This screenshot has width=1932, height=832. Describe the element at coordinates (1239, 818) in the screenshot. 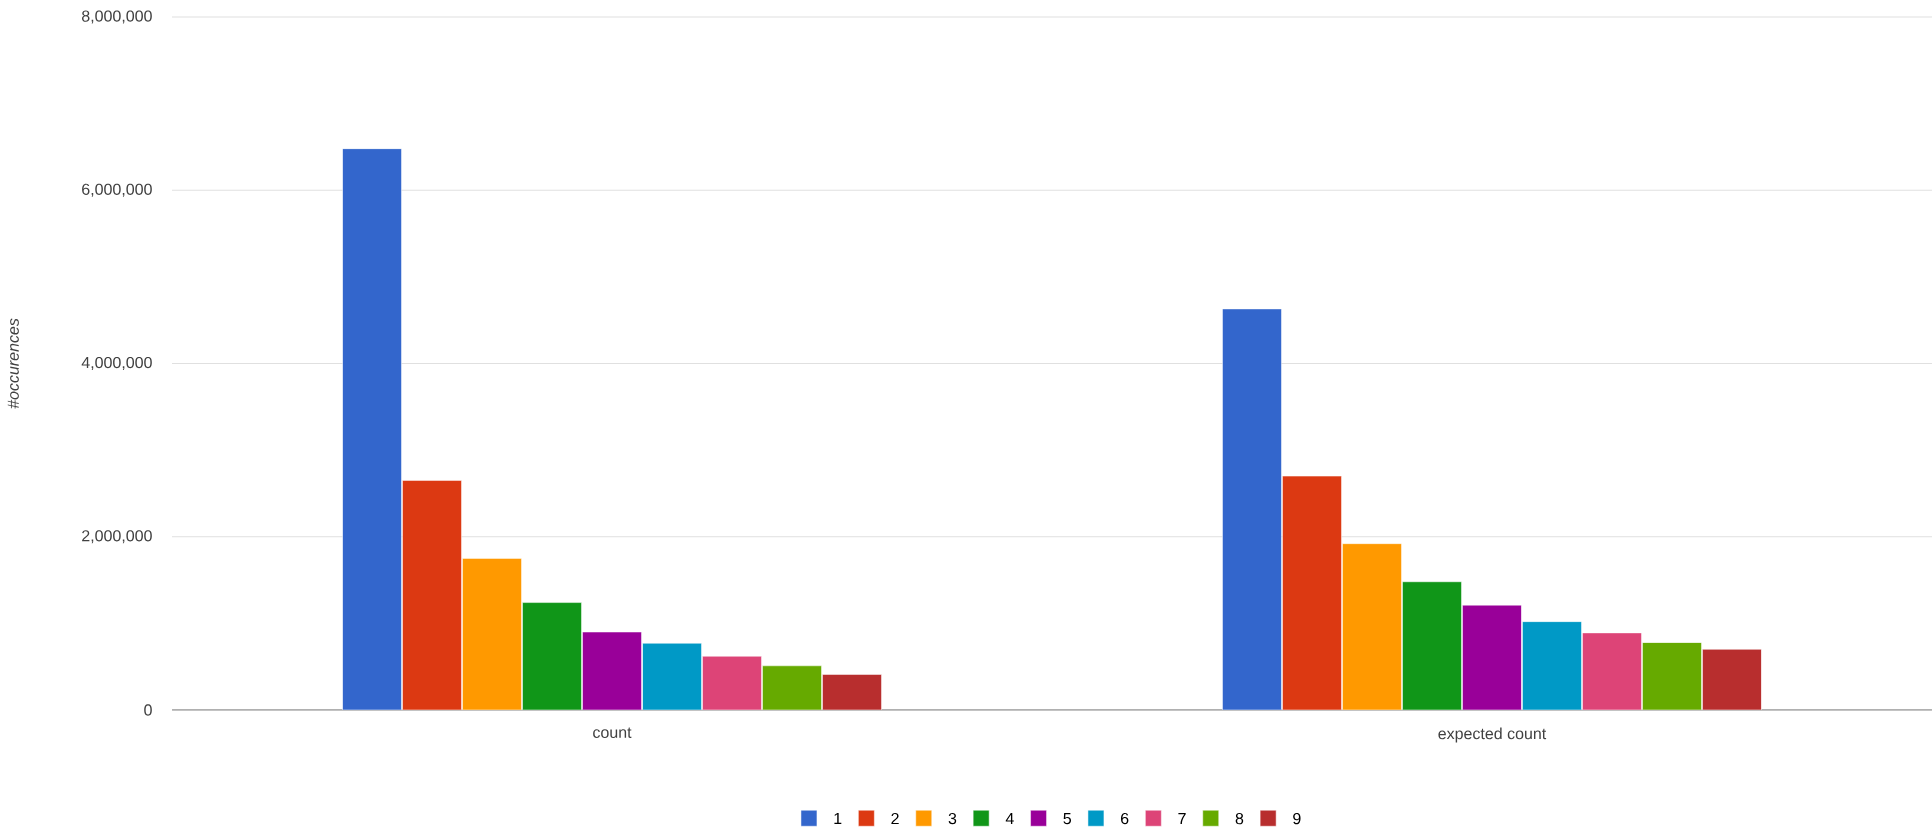

I see `legend-label: 8` at that location.